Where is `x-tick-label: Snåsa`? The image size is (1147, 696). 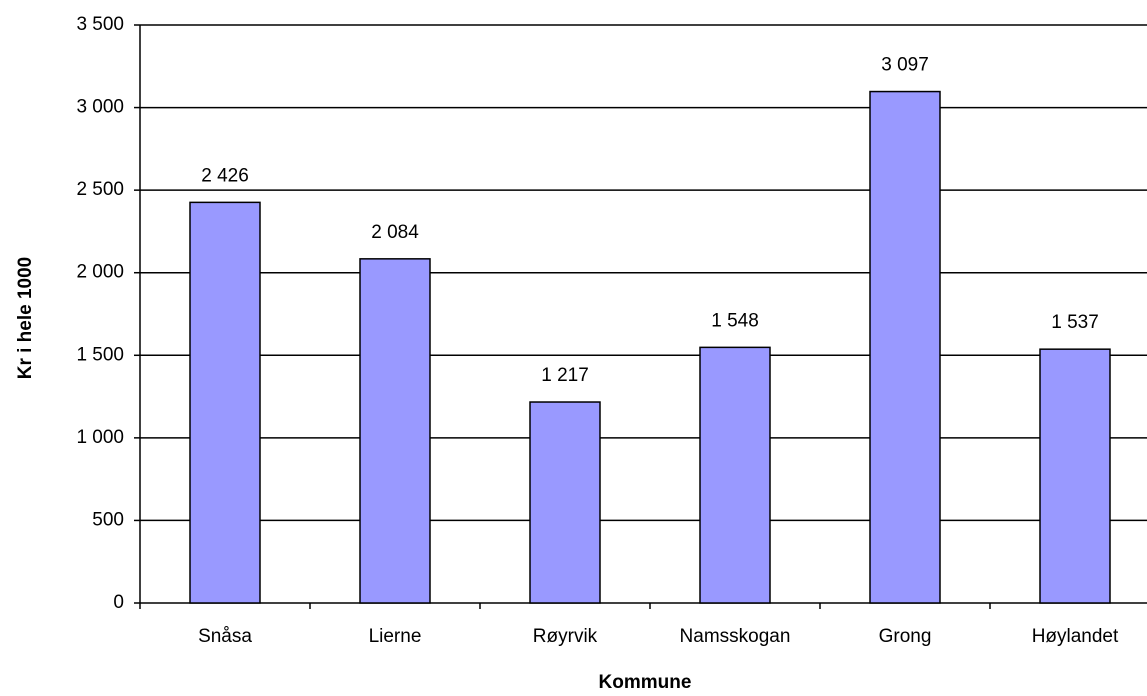 x-tick-label: Snåsa is located at coordinates (225, 636).